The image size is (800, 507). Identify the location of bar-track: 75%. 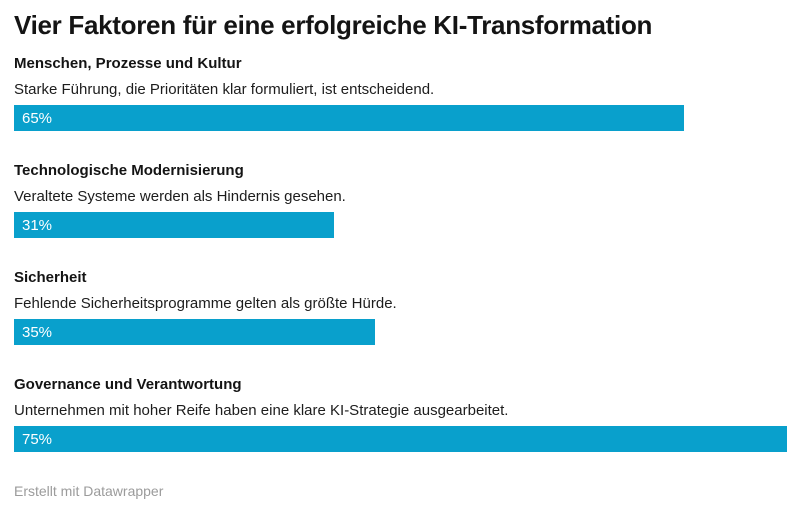
(400, 439).